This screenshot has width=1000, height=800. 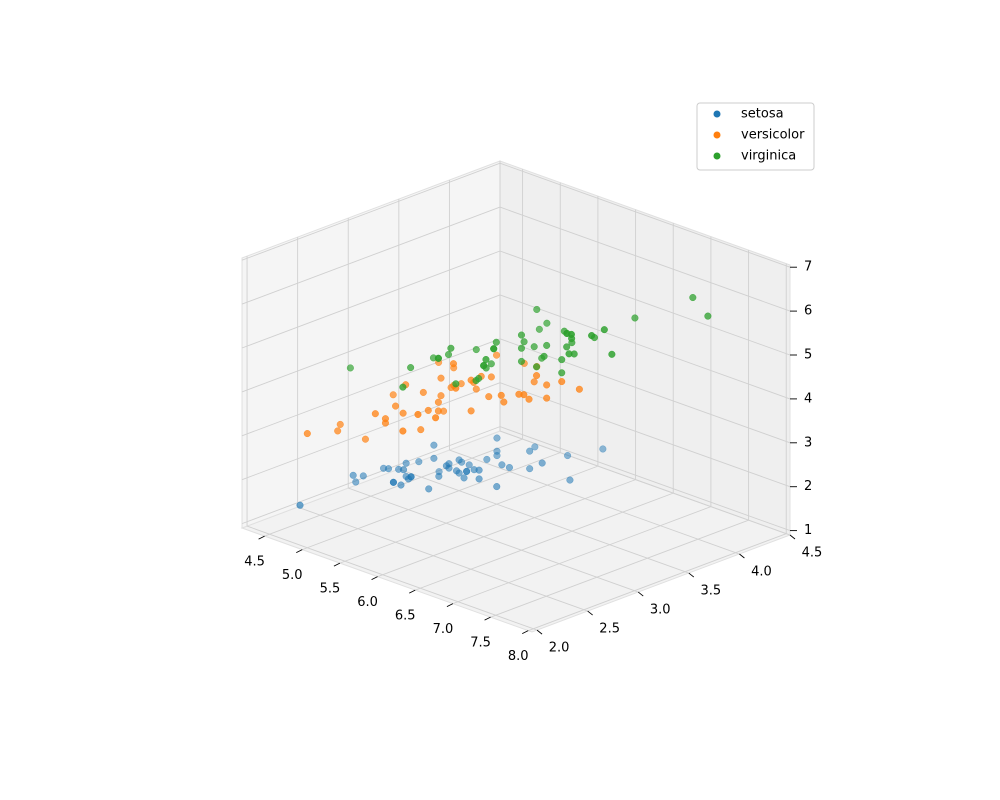 I want to click on tick-label: 5.0, so click(x=292, y=575).